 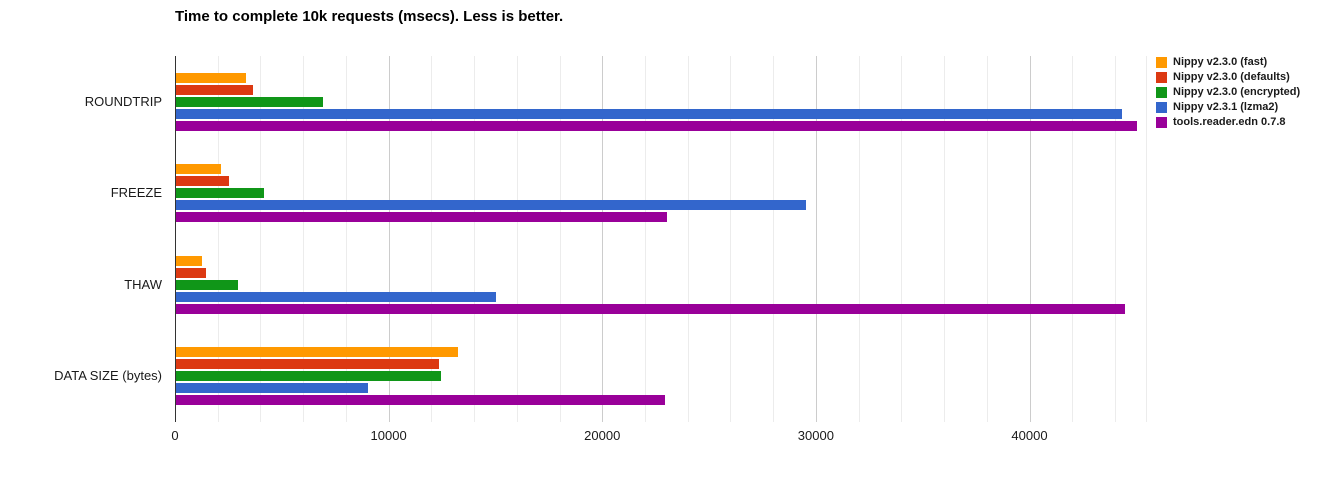 What do you see at coordinates (815, 435) in the screenshot?
I see `x-tick-label: 30000` at bounding box center [815, 435].